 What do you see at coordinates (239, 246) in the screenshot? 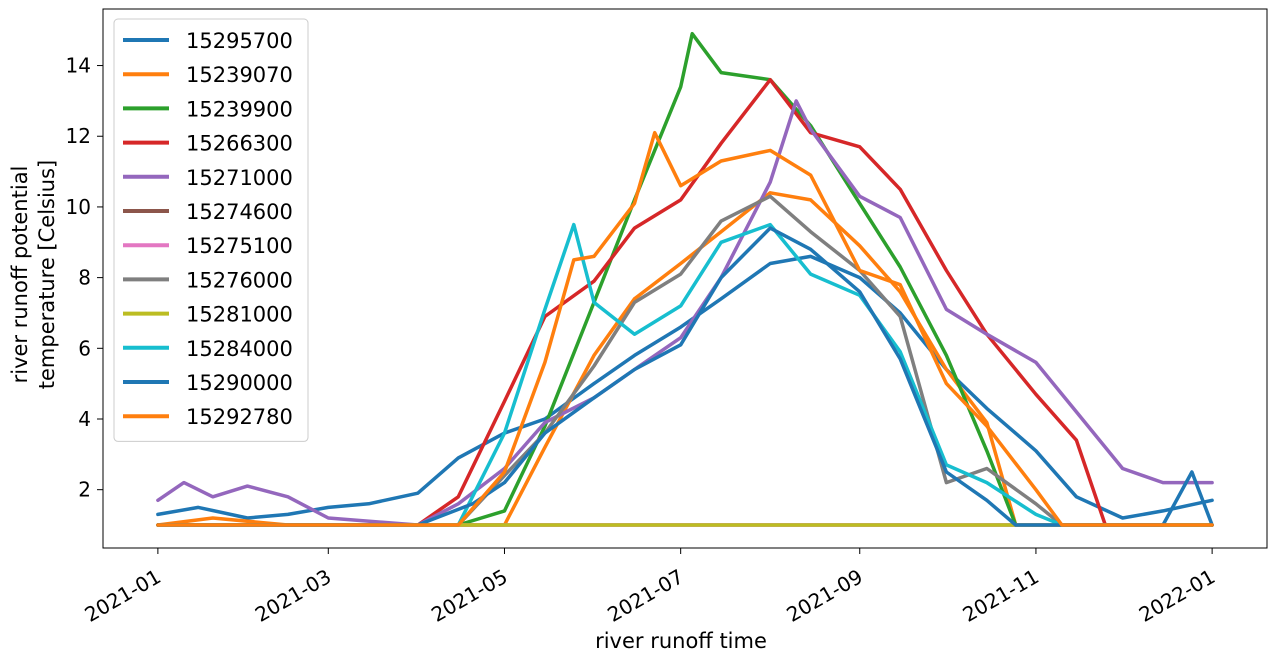
I see `legend-entry: 15275100` at bounding box center [239, 246].